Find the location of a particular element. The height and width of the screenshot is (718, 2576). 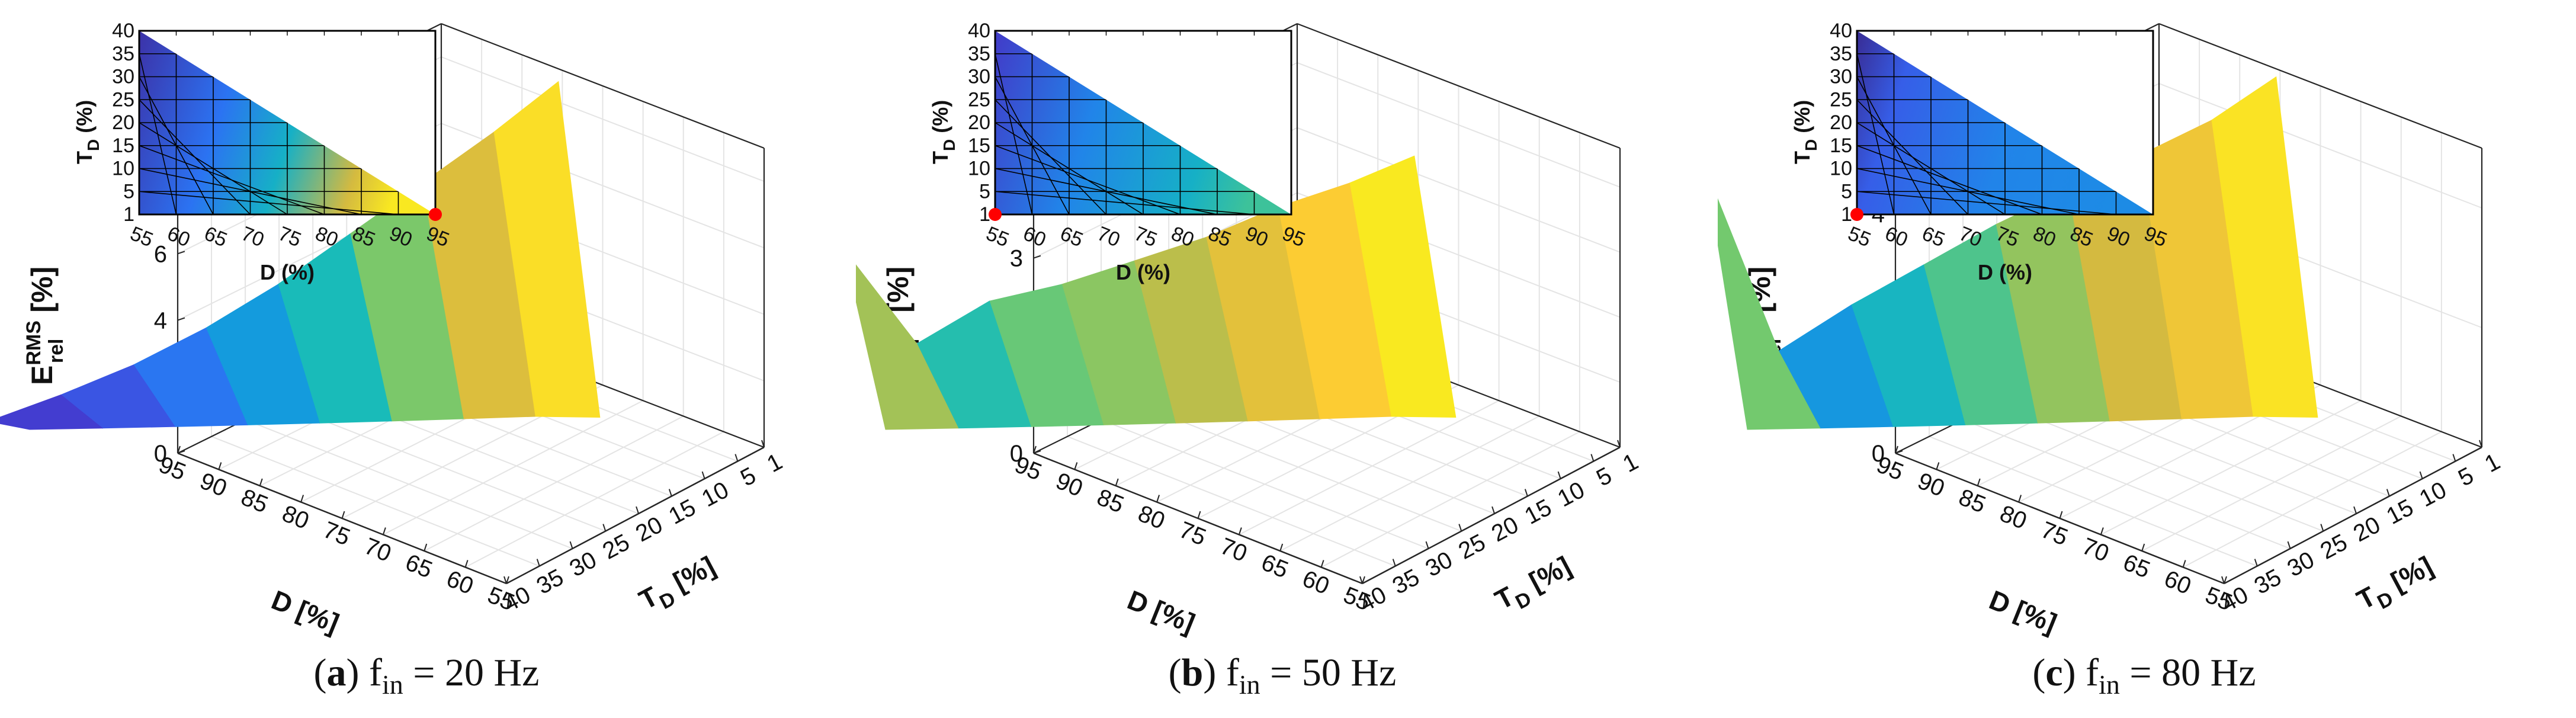

td-tick-label: 35 is located at coordinates (1406, 582).